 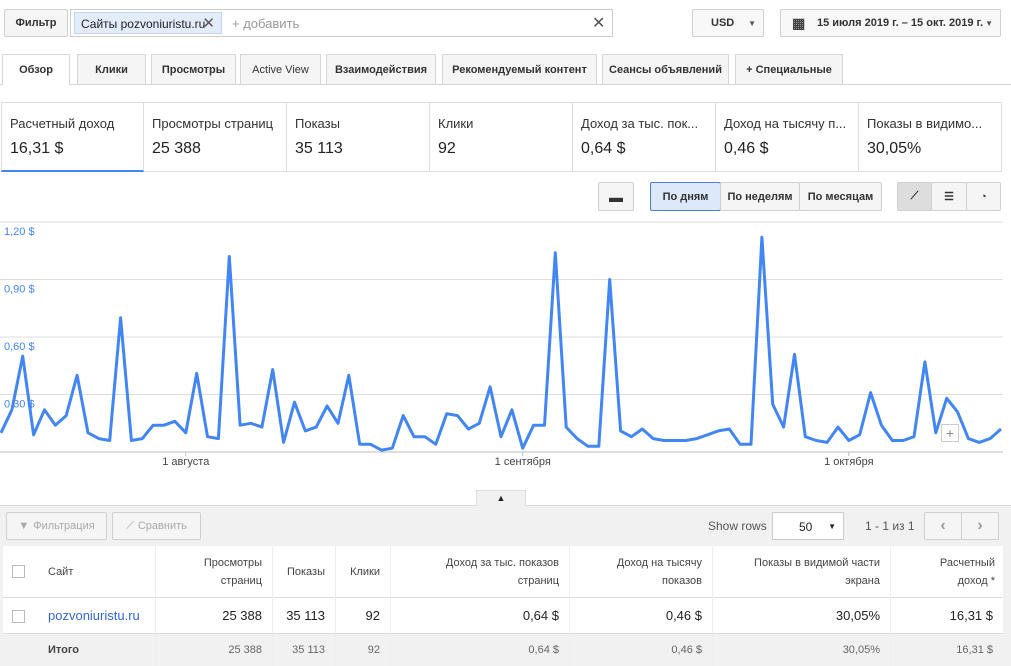 I want to click on tab: Клики, so click(x=111, y=69).